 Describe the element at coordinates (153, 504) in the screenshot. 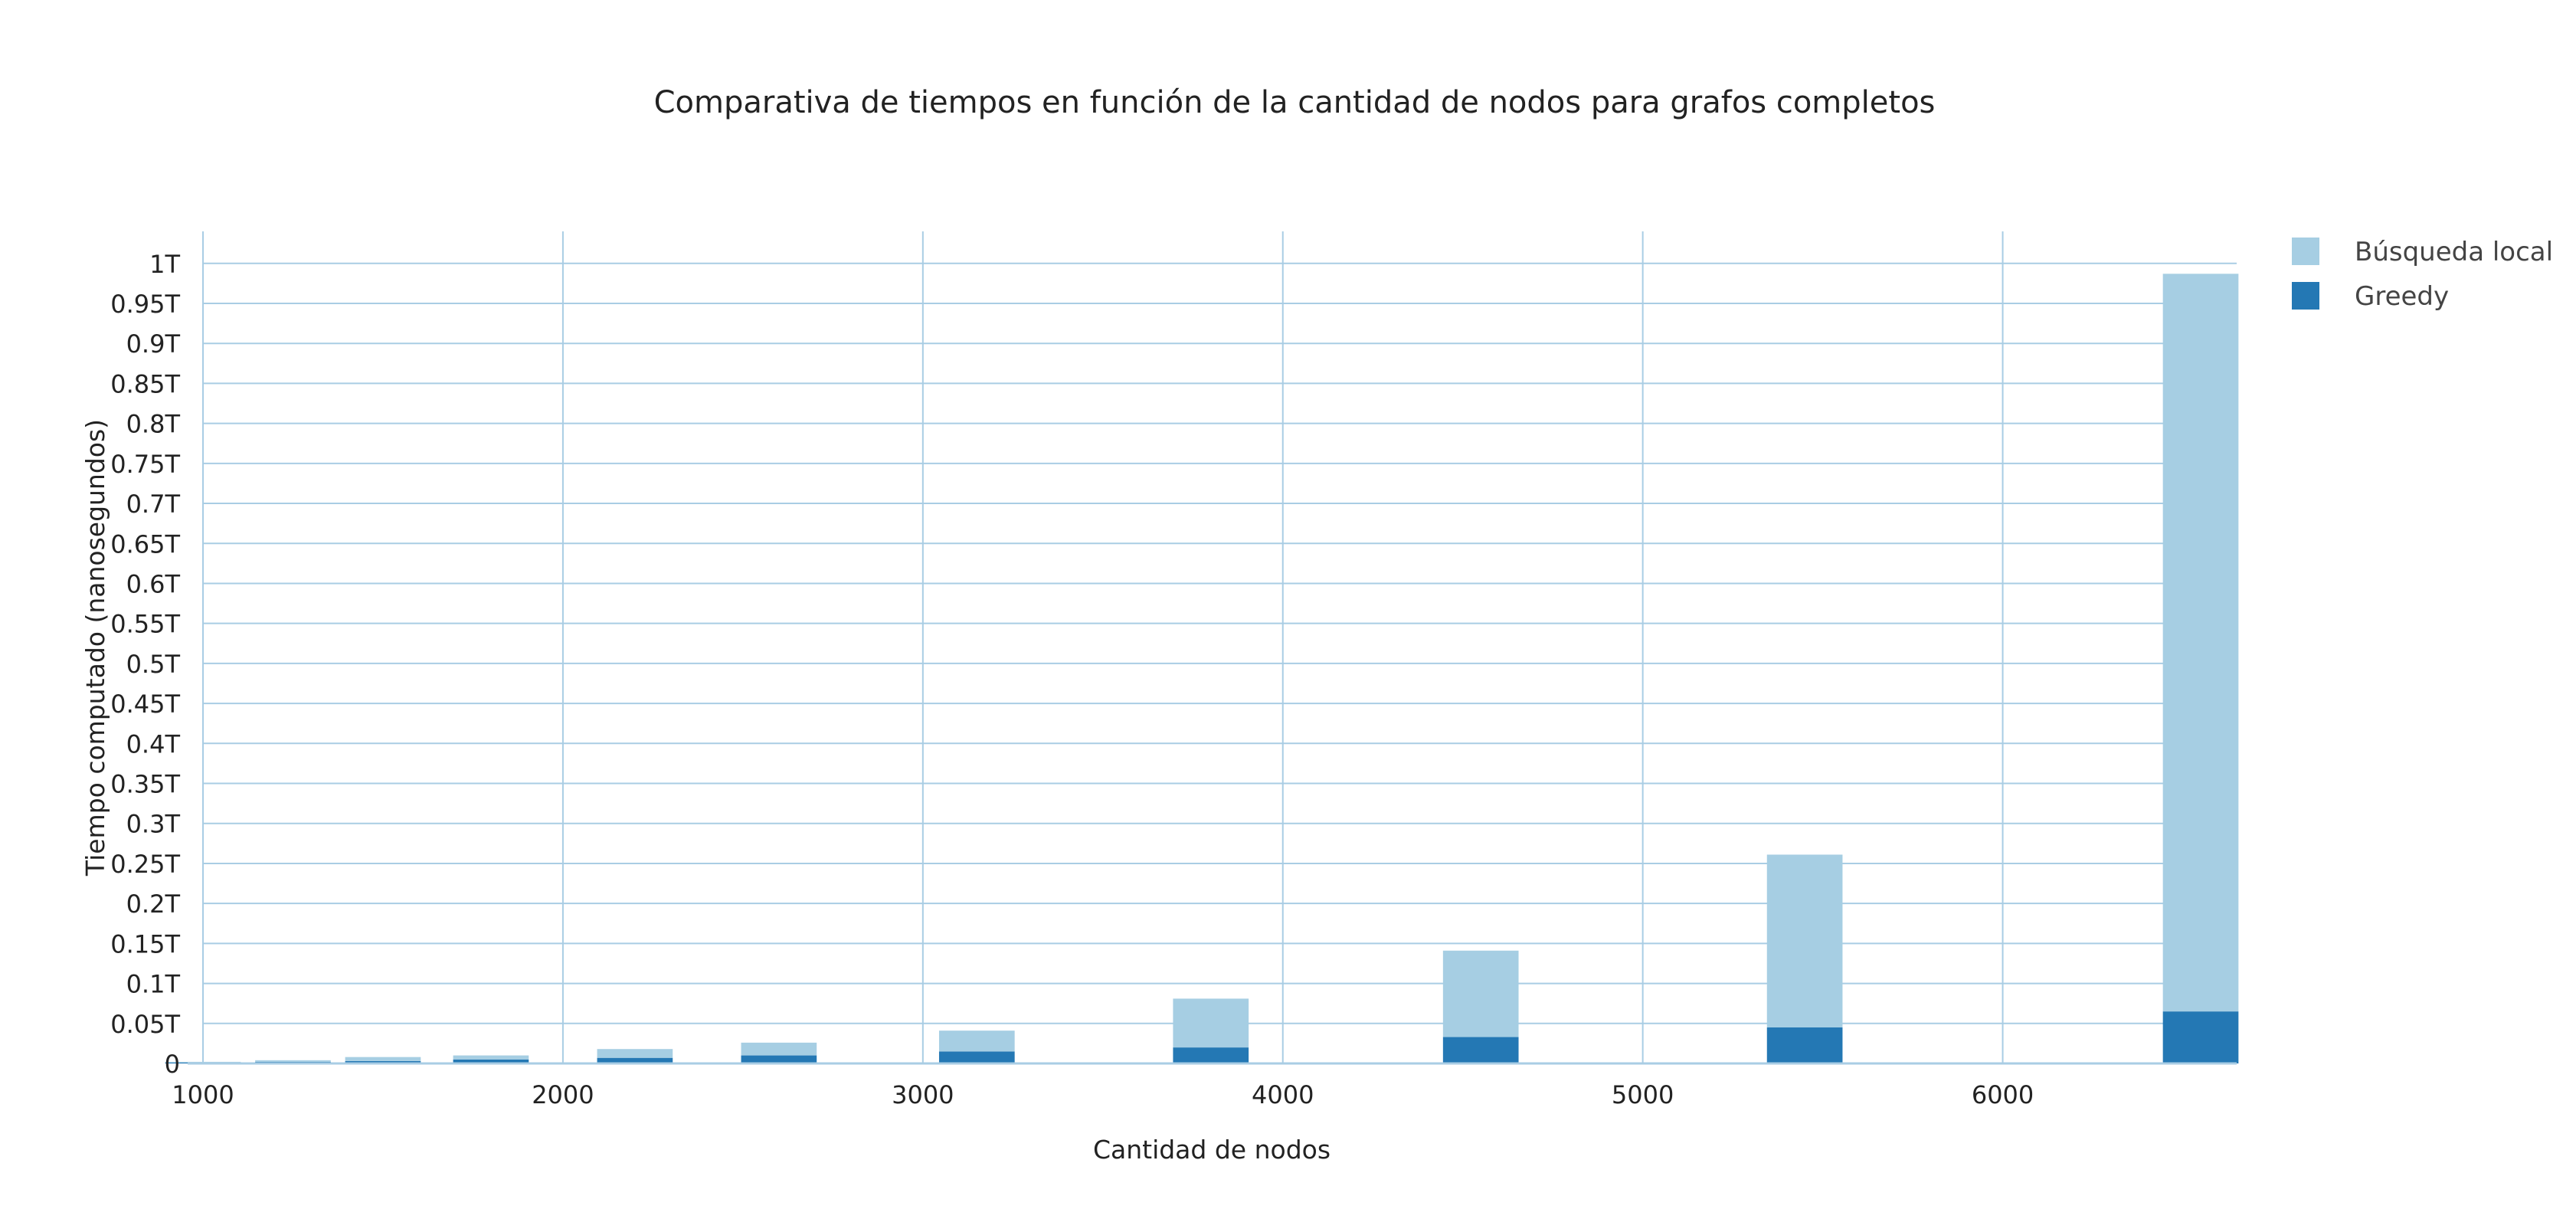

I see `y-tick-label: 0.7T` at that location.